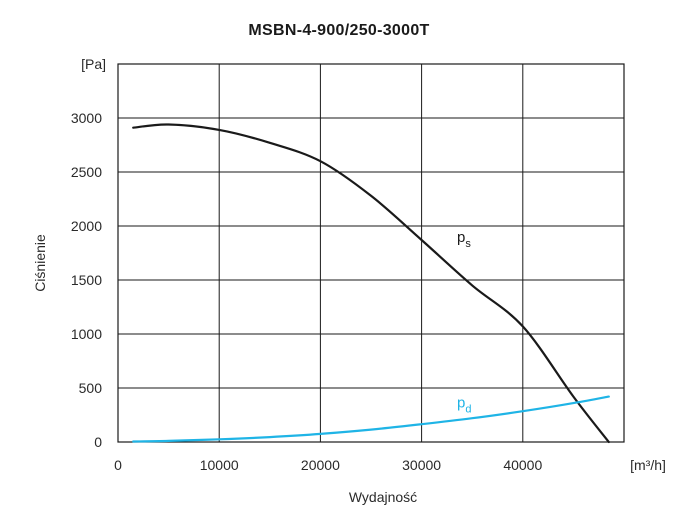 This screenshot has height=520, width=678. Describe the element at coordinates (464, 239) in the screenshot. I see `series-label-ps: ps` at that location.